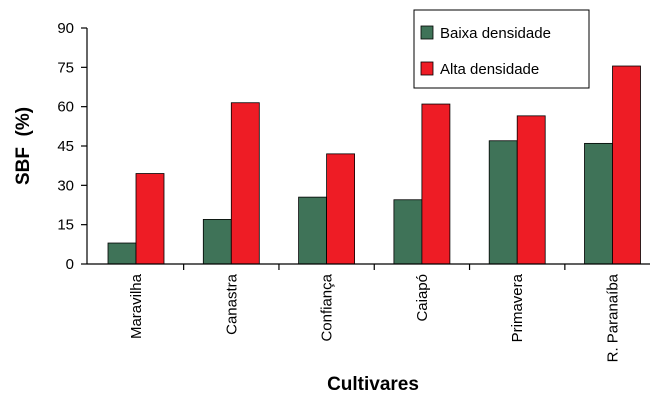  Describe the element at coordinates (70, 264) in the screenshot. I see `y-tick-label: 0` at that location.